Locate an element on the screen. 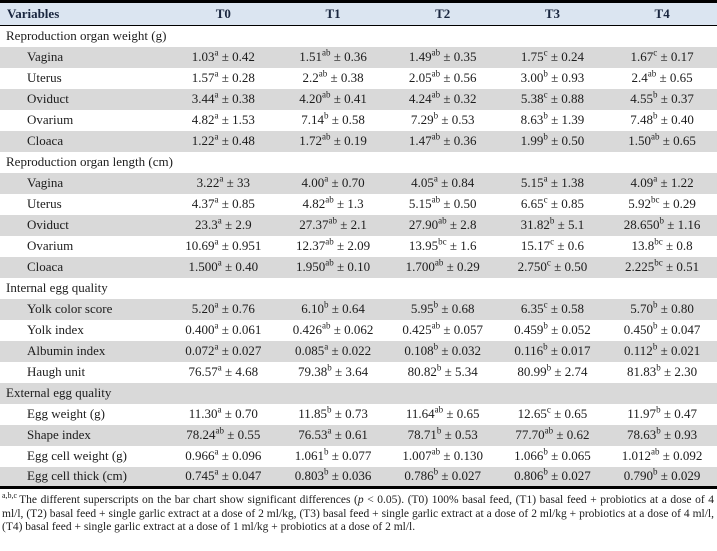 Image resolution: width=717 pixels, height=551 pixels. value-cell: 5.70b ± 0.80 is located at coordinates (662, 309).